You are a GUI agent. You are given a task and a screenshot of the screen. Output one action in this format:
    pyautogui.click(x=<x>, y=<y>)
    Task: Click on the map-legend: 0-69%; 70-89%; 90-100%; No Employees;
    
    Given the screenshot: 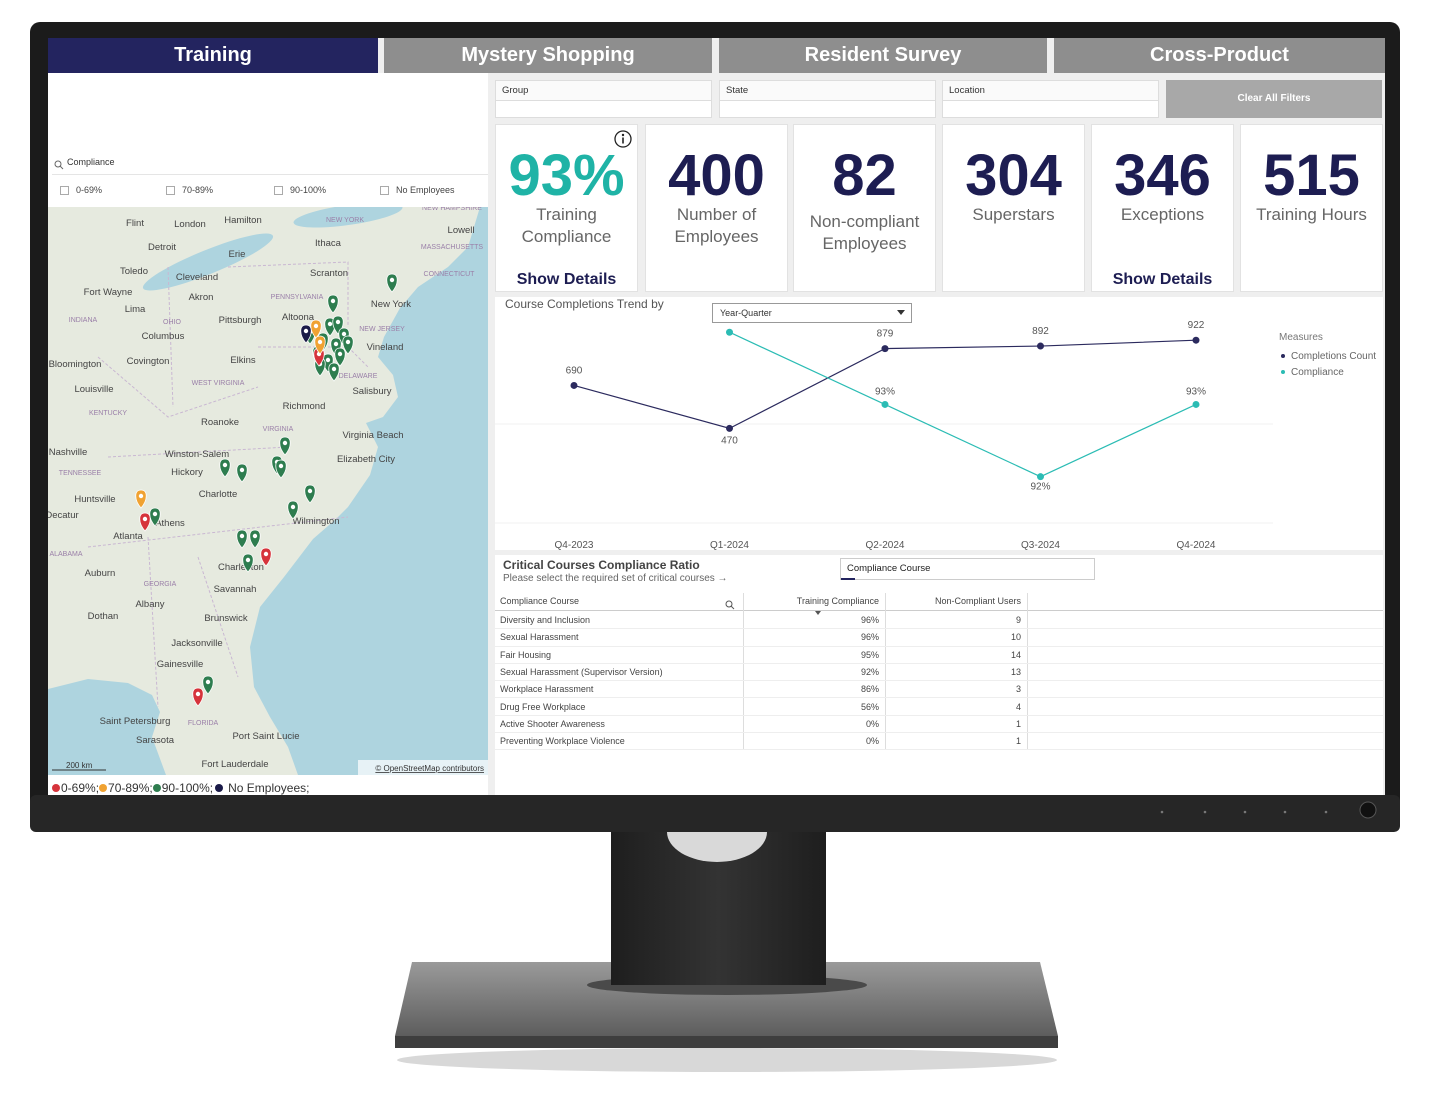 What is the action you would take?
    pyautogui.click(x=180, y=787)
    